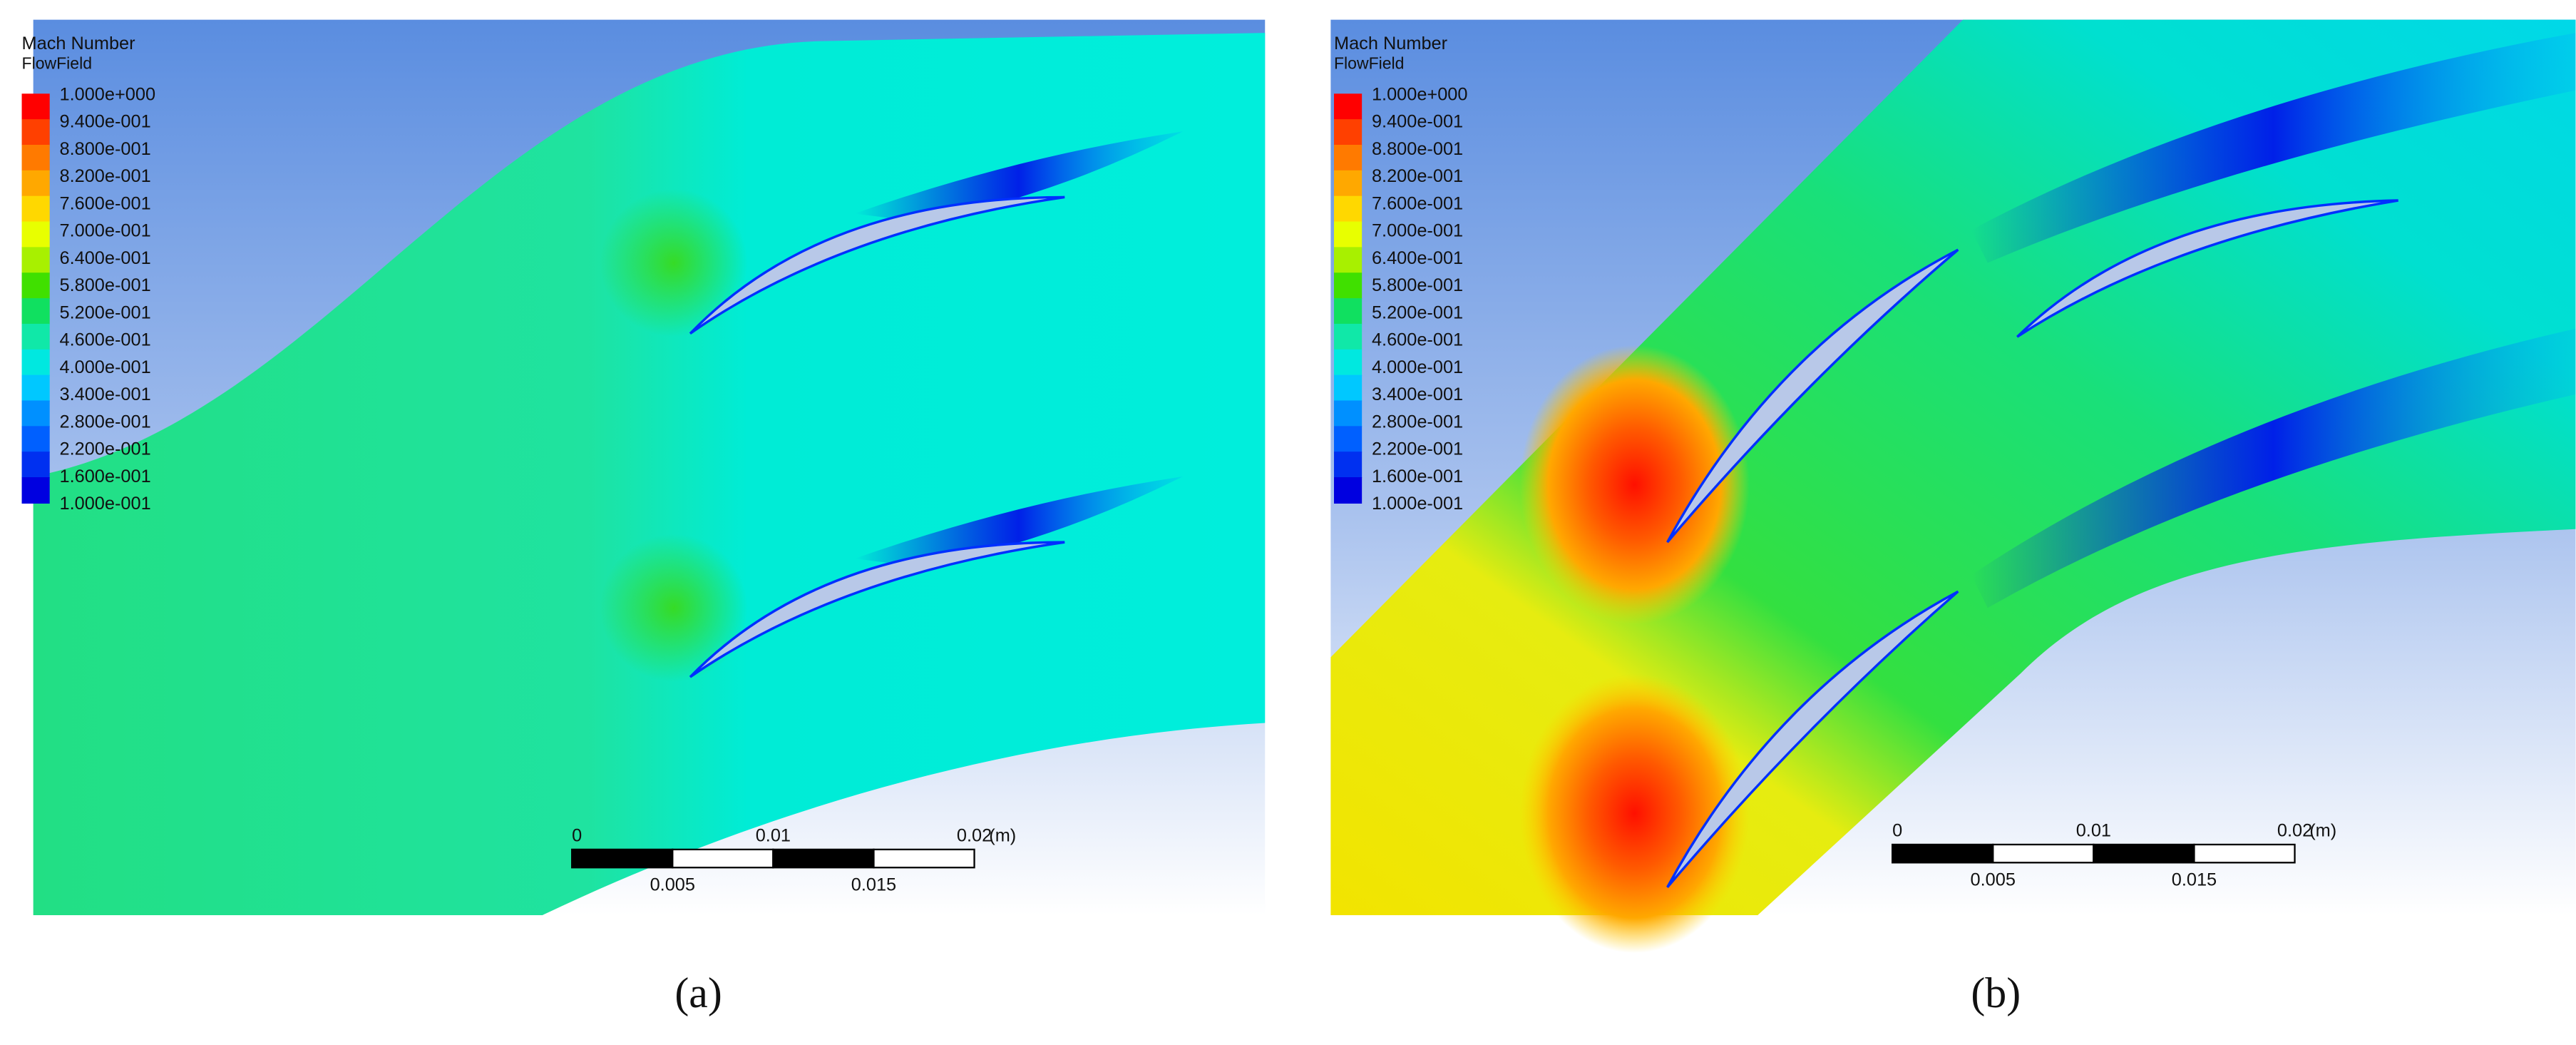  I want to click on caption: (b), so click(1996, 992).